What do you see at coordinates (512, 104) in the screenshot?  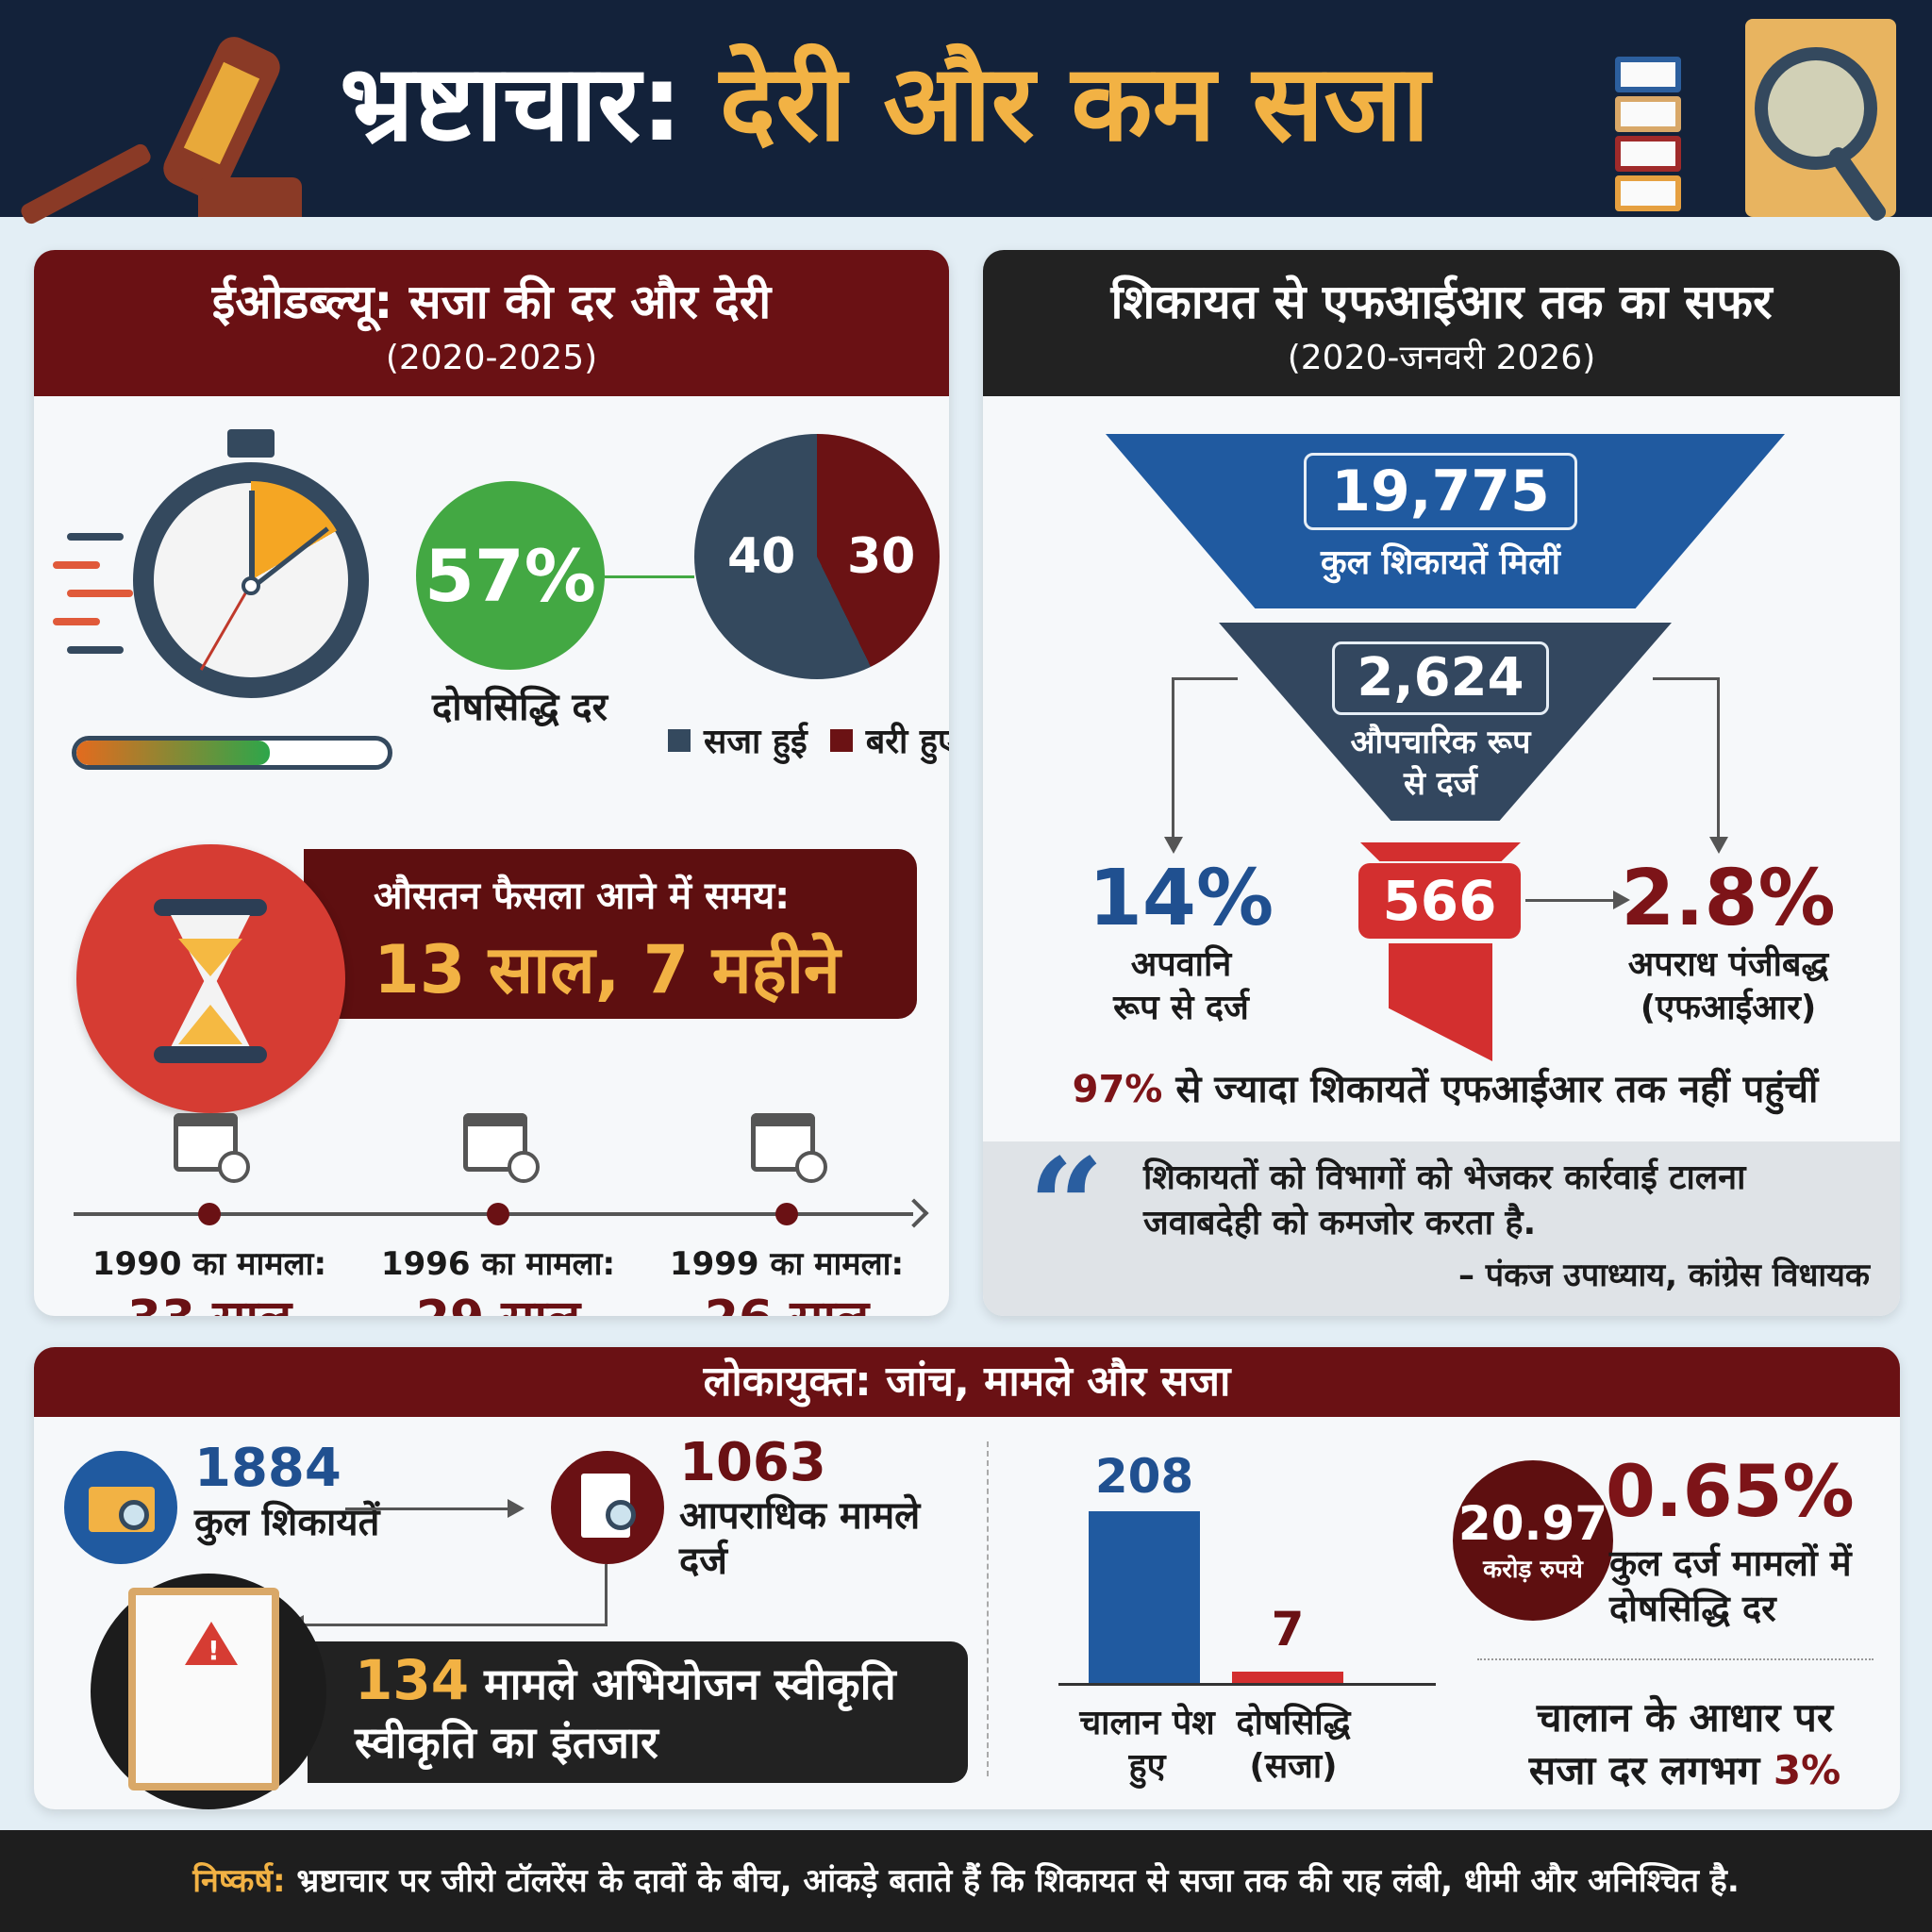 I see `title-part1: भ्रष्टाचार:` at bounding box center [512, 104].